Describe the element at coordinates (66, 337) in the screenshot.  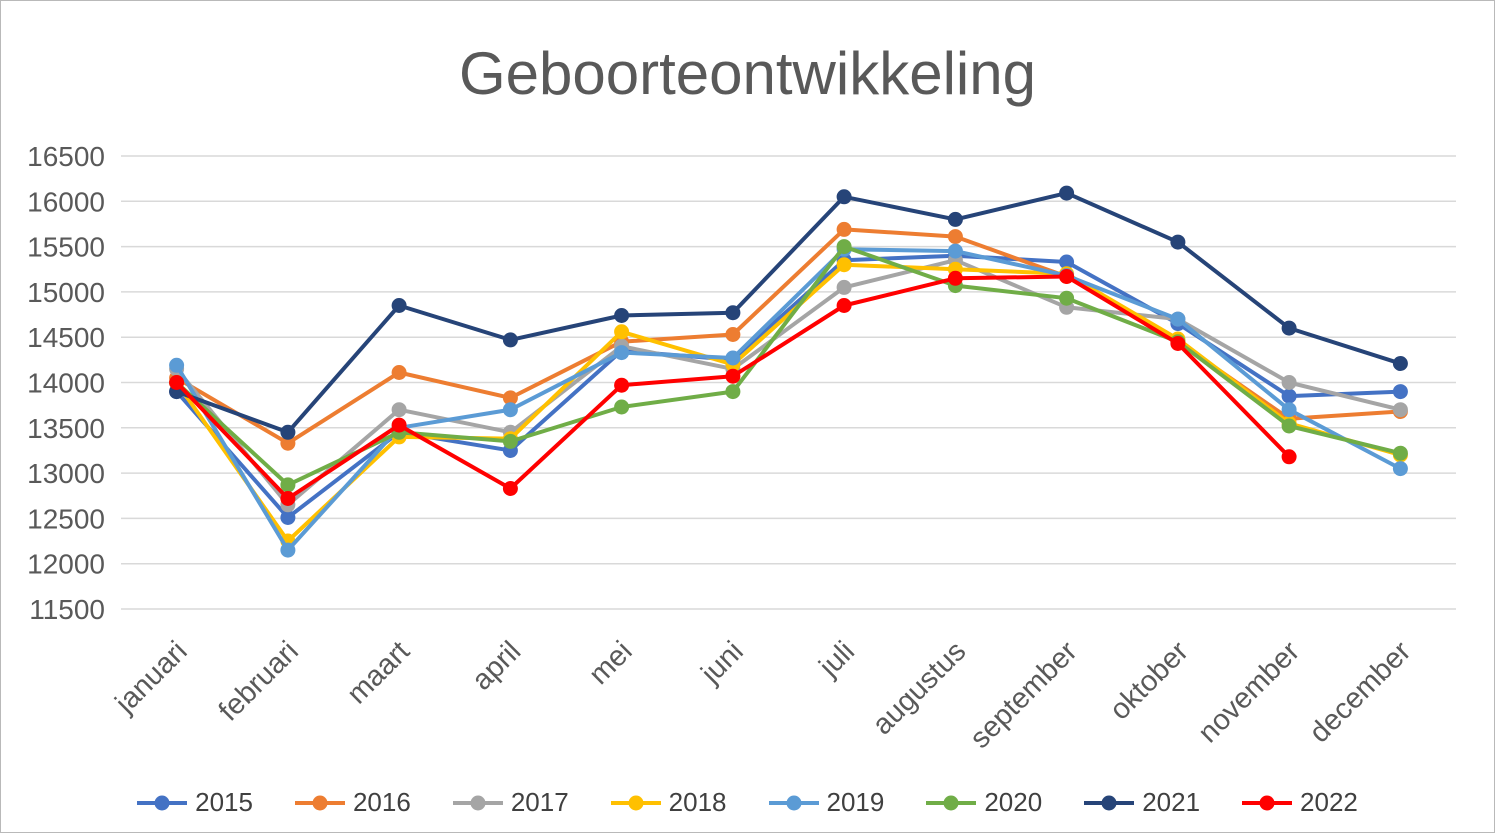
I see `y-tick-label: 14500` at that location.